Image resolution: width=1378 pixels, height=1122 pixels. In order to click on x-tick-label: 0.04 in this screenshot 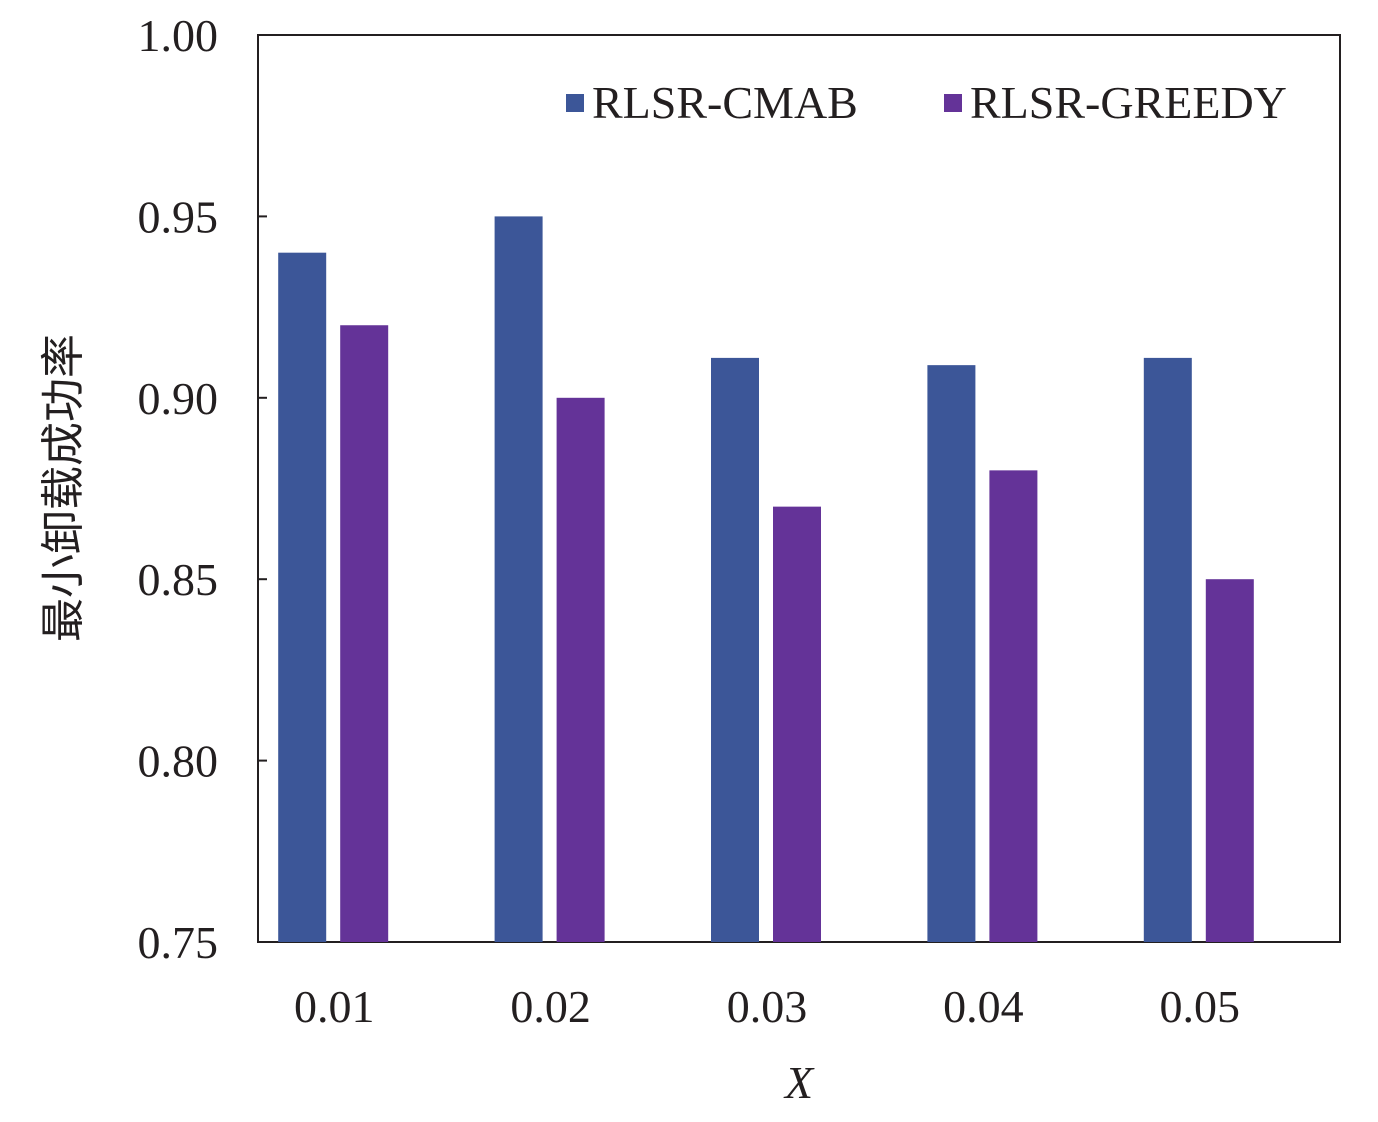, I will do `click(983, 1006)`.